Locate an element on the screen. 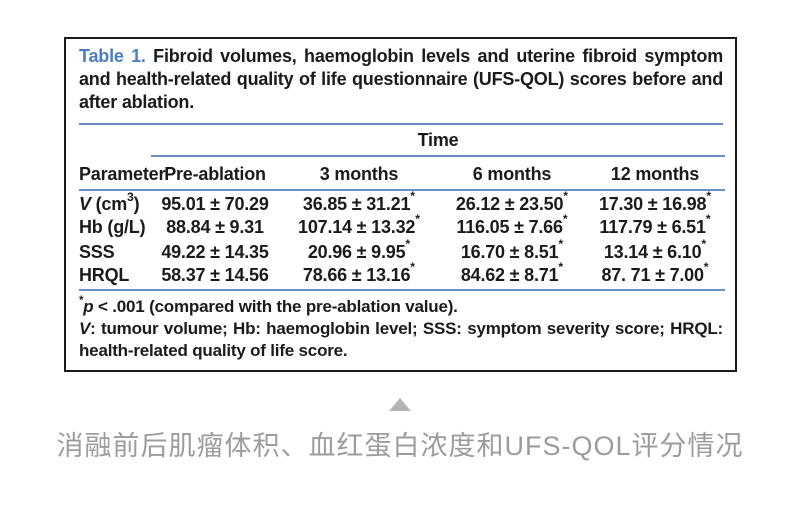  text-segment: * is located at coordinates (81, 300).